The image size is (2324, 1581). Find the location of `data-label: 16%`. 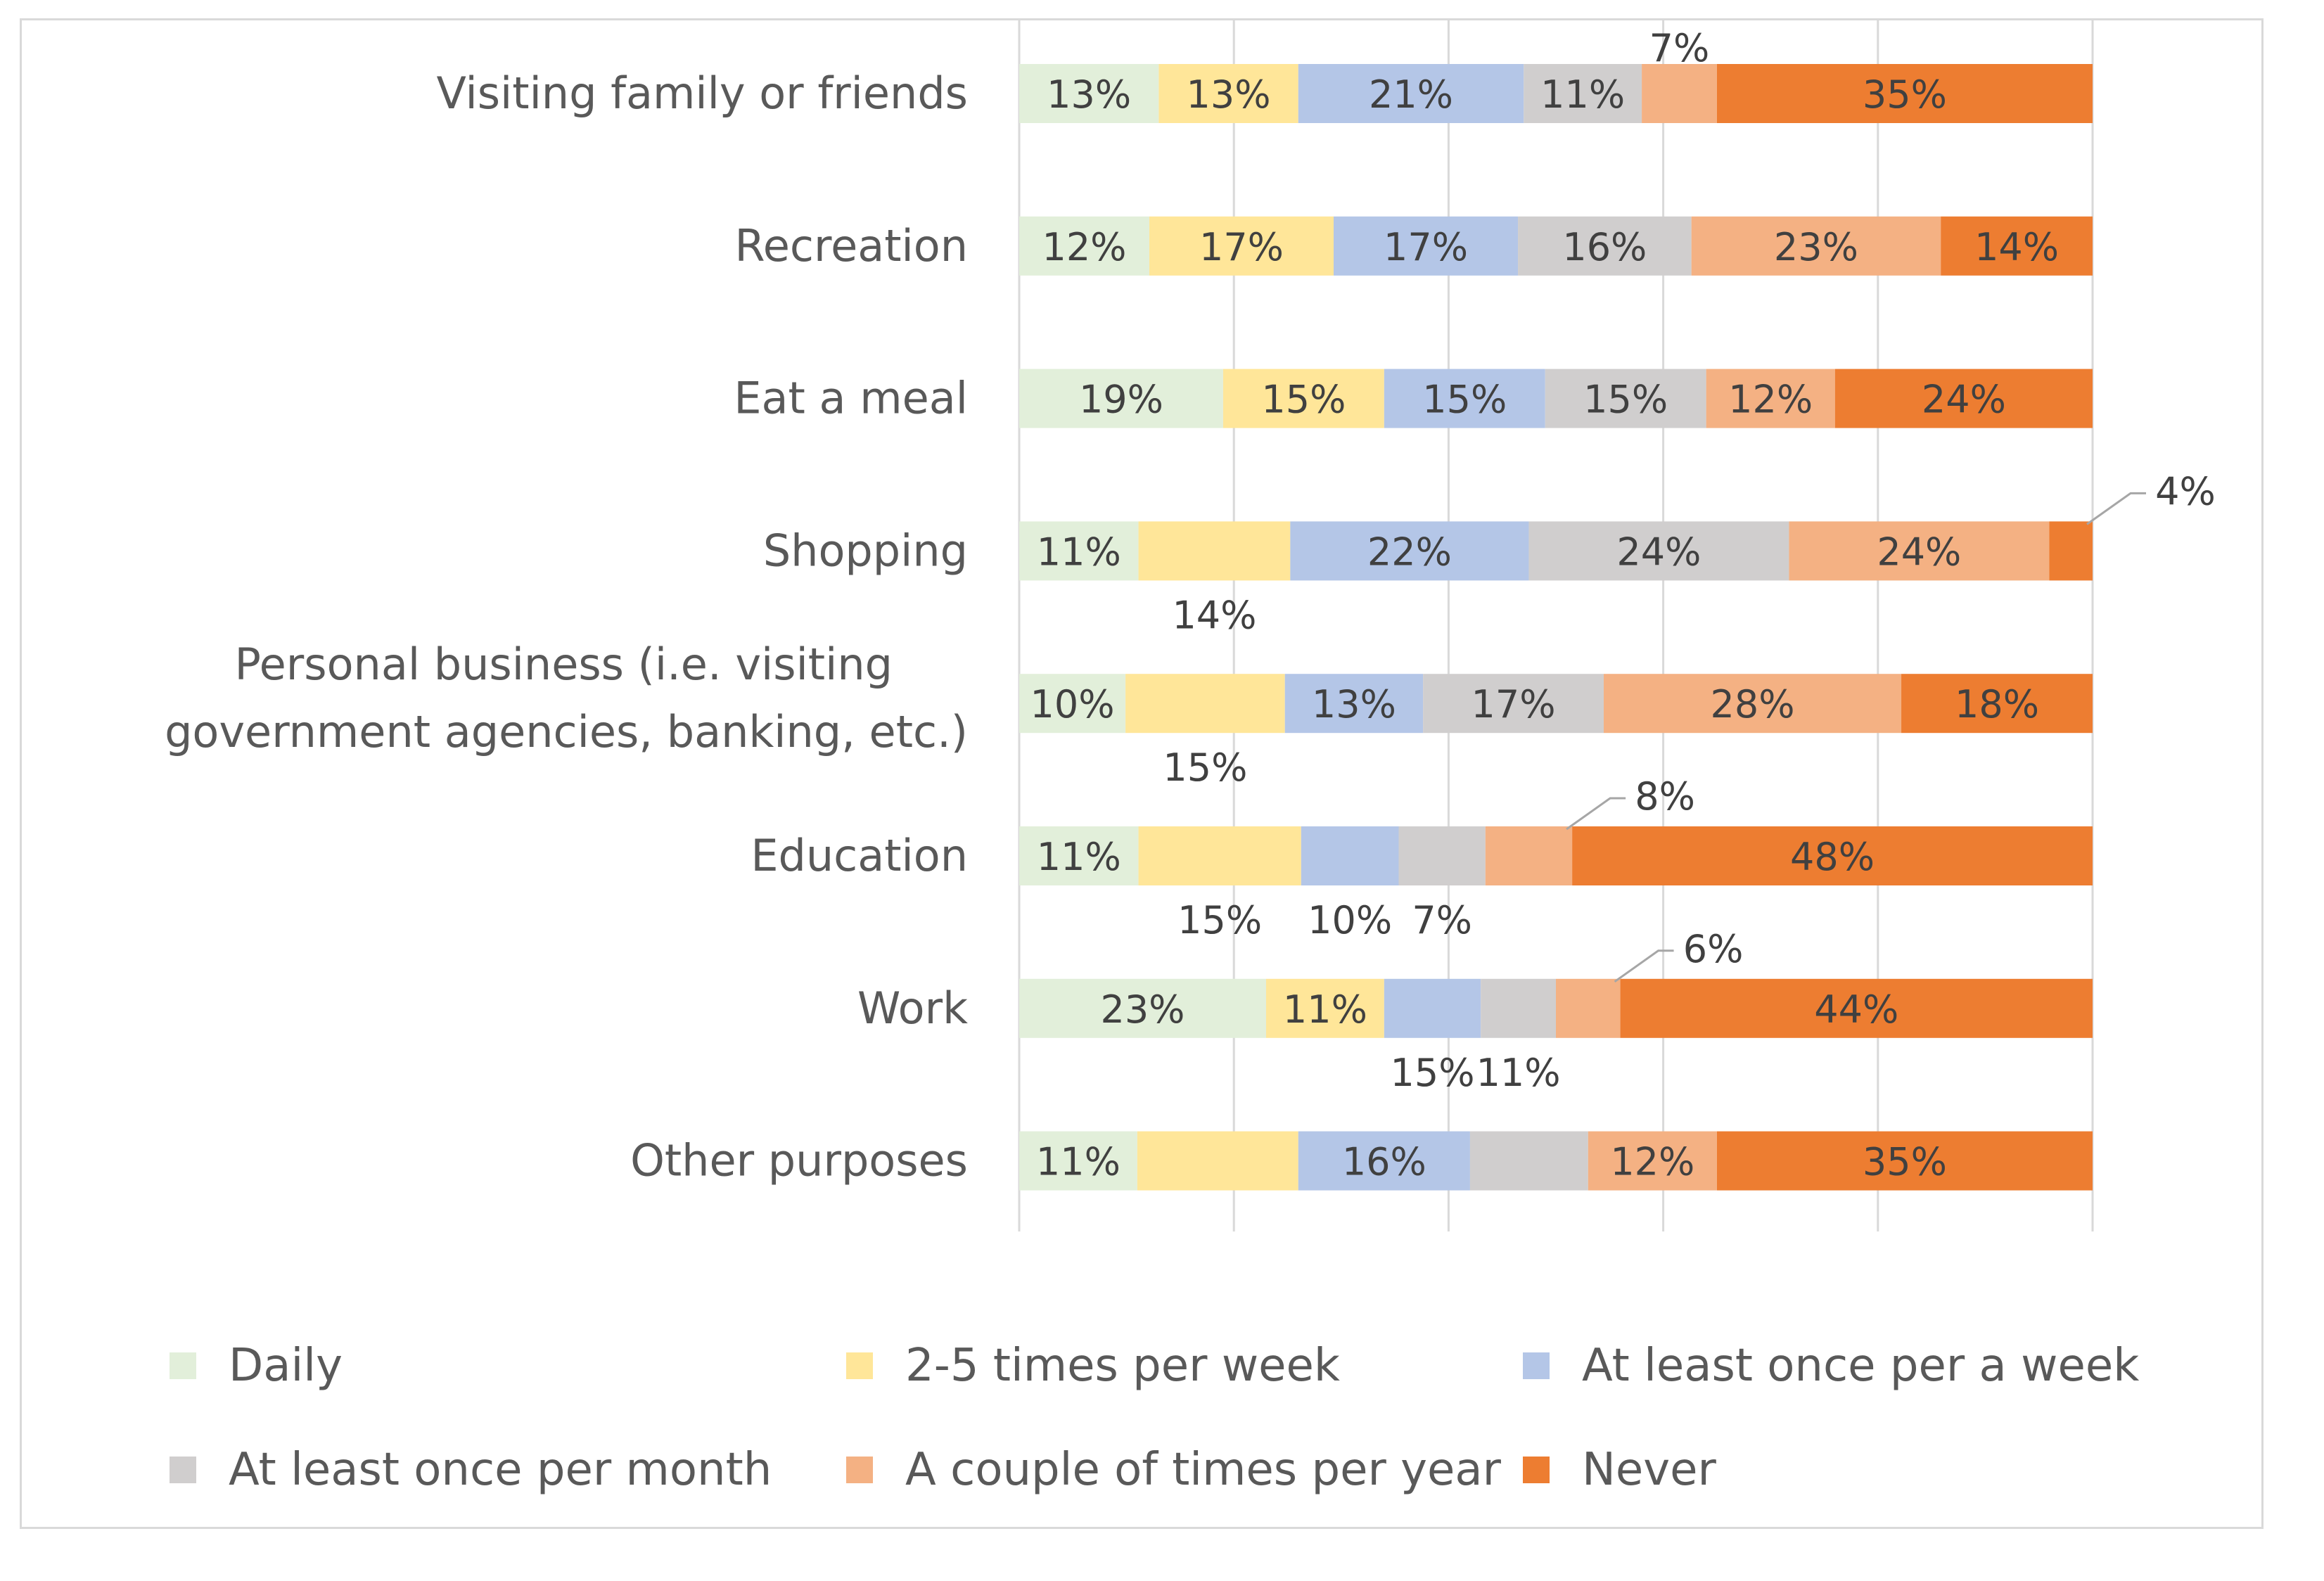

data-label: 16% is located at coordinates (1604, 247).